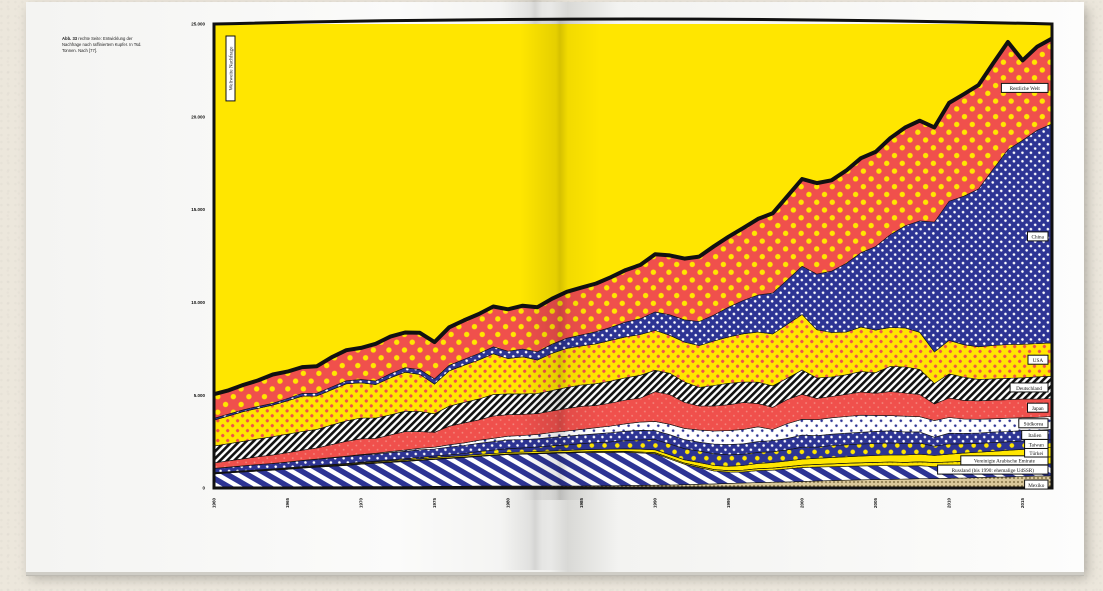 This screenshot has height=591, width=1103. I want to click on label-vereinigte-arabische-emirate: Vereinigte Arabische Emirate, so click(1004, 460).